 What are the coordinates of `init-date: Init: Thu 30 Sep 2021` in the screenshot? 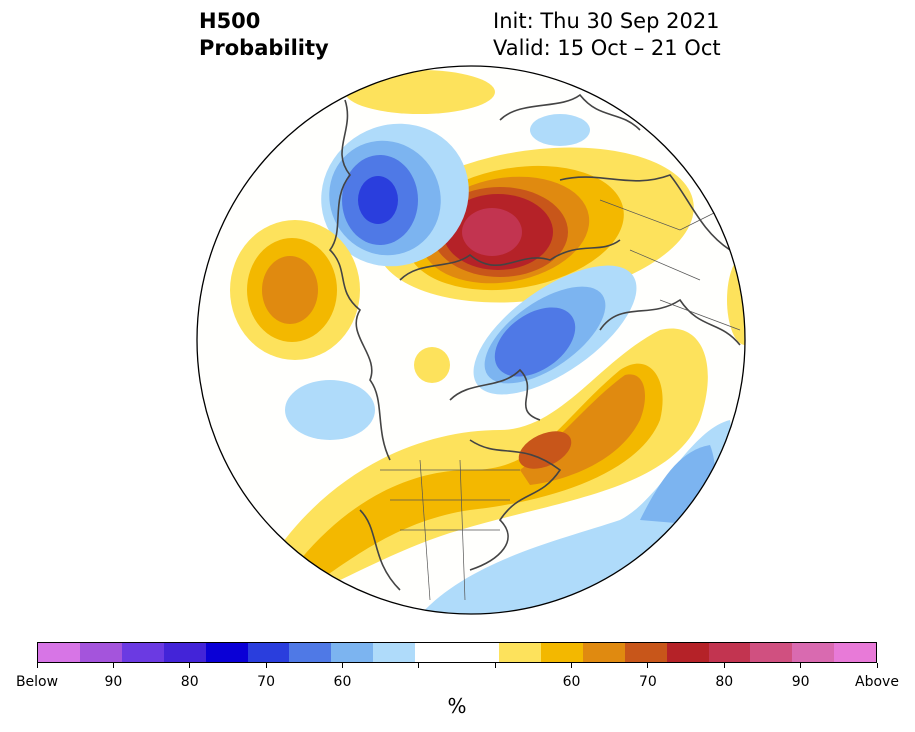 It's located at (606, 21).